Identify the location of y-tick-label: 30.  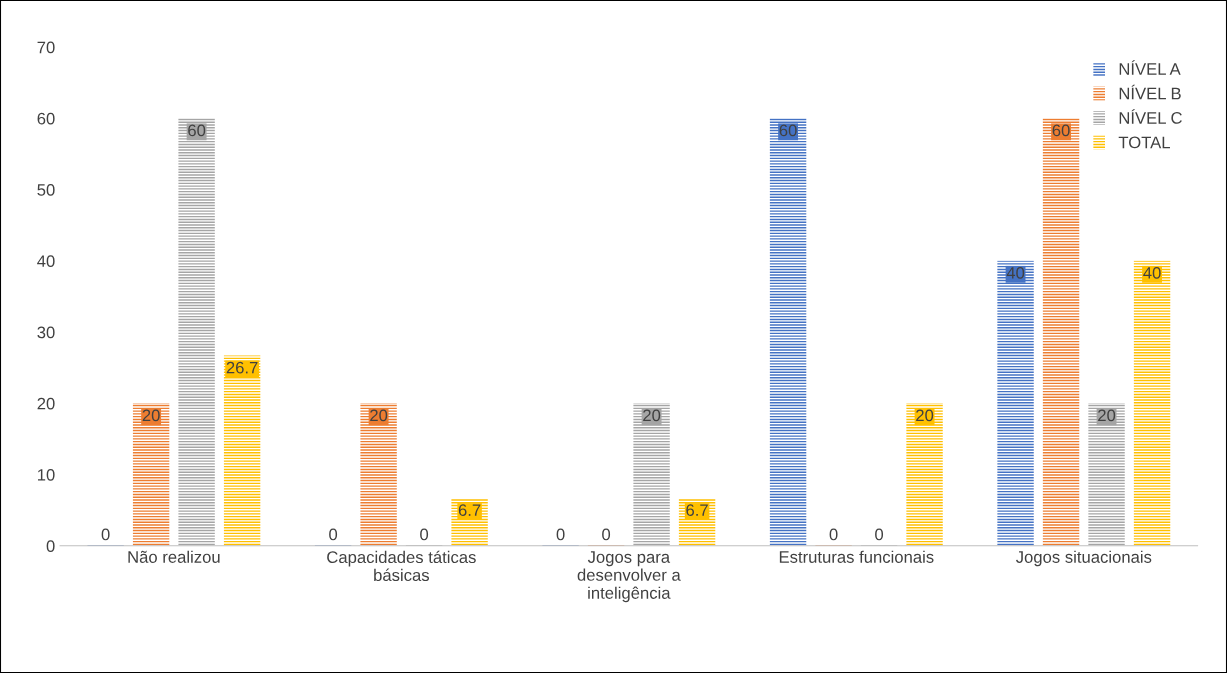
(46, 332).